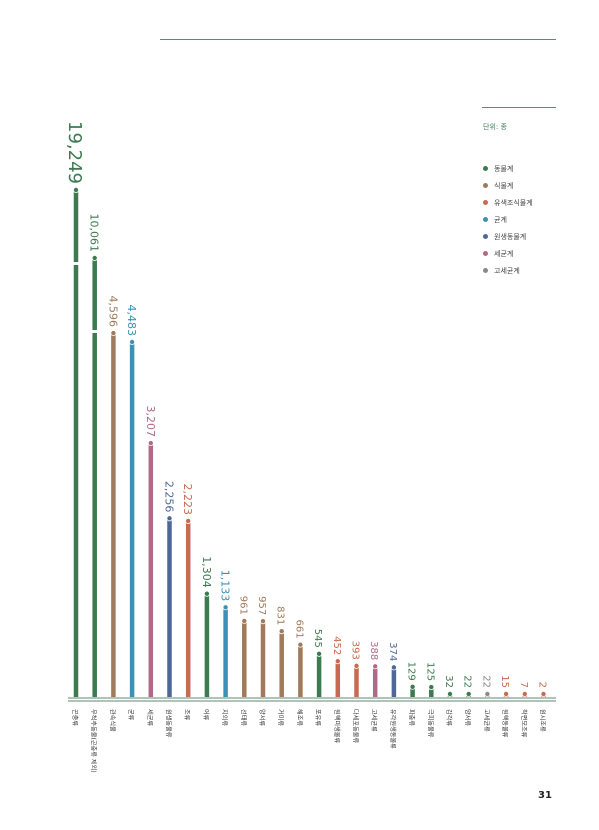  What do you see at coordinates (429, 671) in the screenshot?
I see `value-label: 125` at bounding box center [429, 671].